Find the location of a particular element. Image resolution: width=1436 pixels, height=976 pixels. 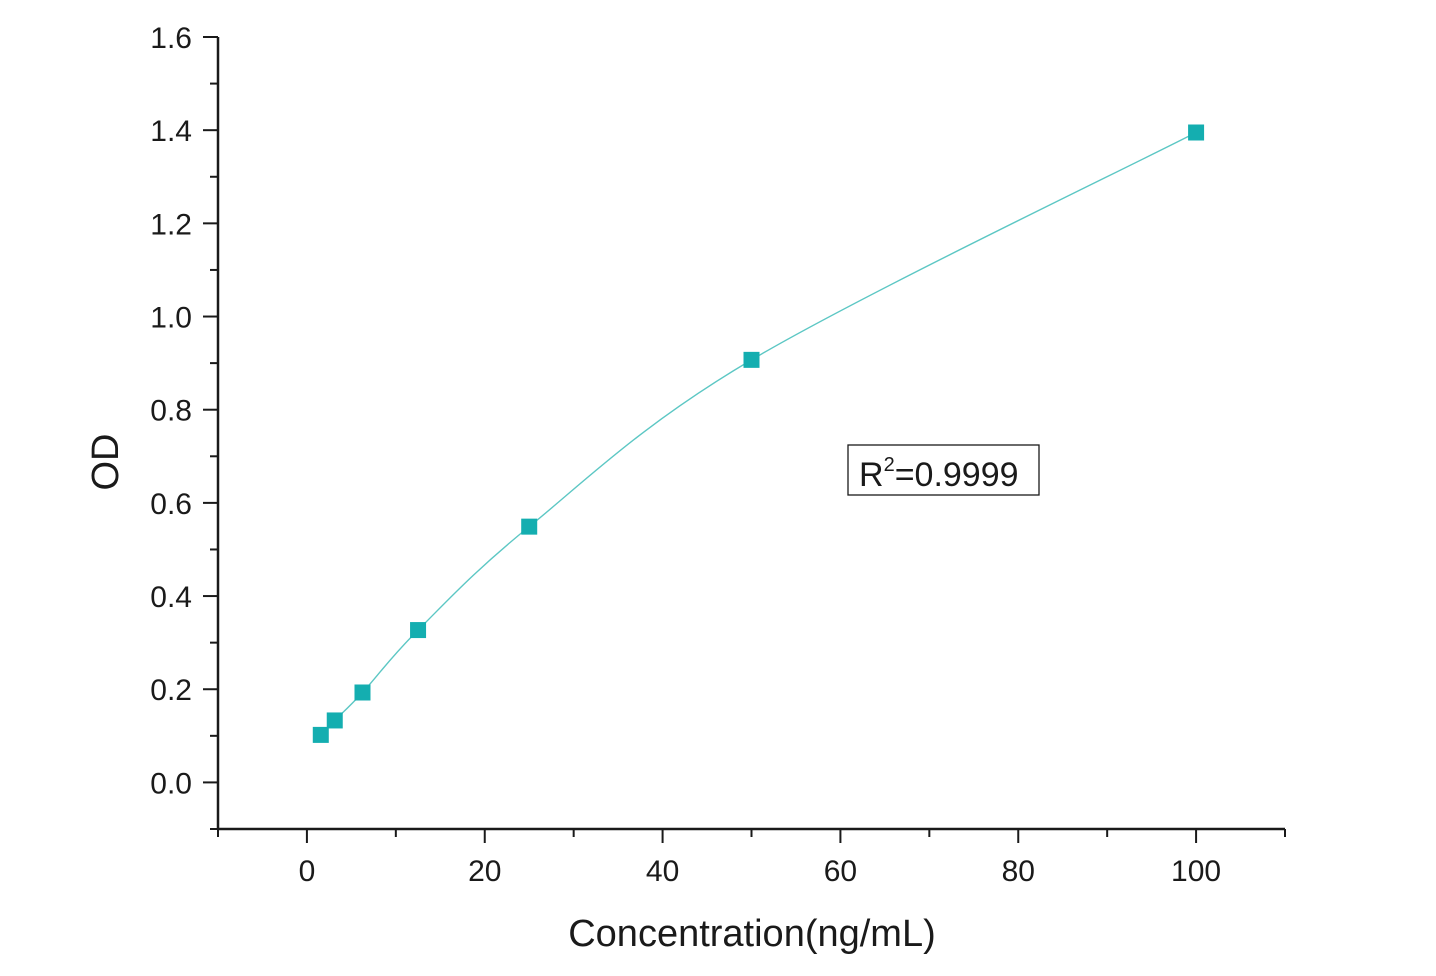

x-tick-label: 80 is located at coordinates (1018, 871).